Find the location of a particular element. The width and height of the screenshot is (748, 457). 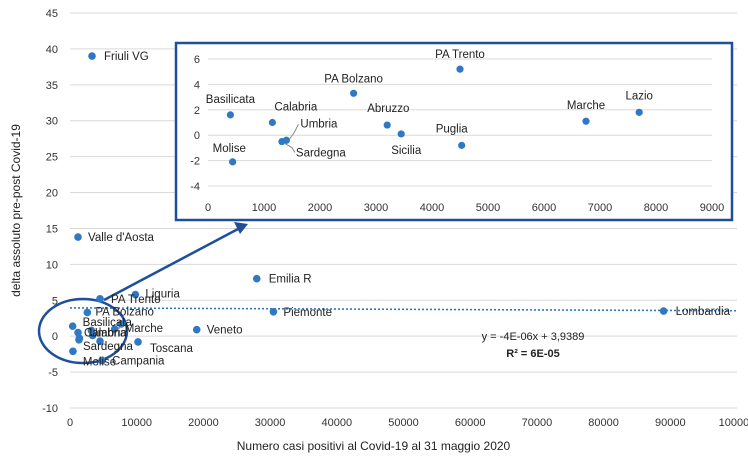

inset-y-tick-label: 4 is located at coordinates (197, 85).